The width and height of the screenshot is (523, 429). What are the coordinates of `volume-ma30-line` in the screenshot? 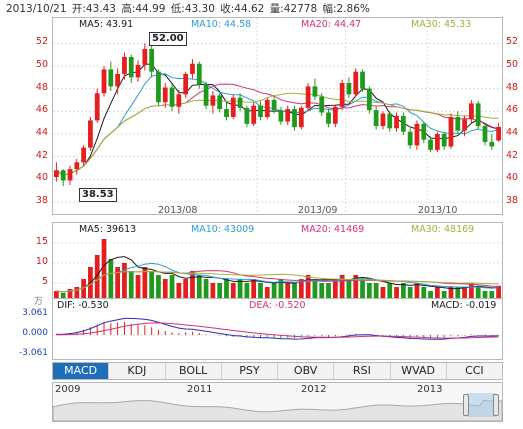 It's located at (277, 281).